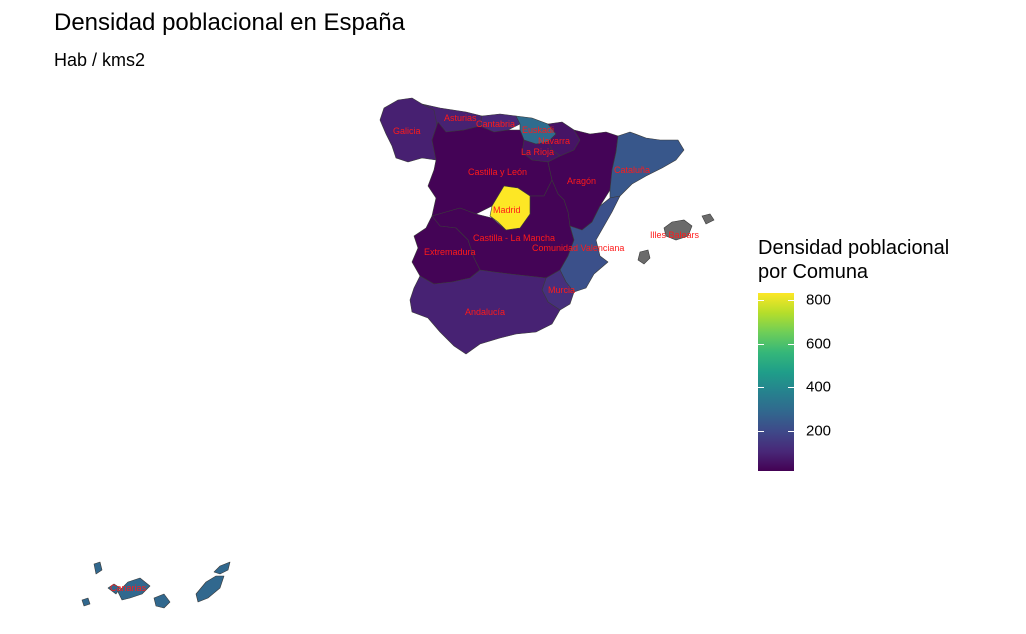 This screenshot has width=1026, height=634. What do you see at coordinates (632, 170) in the screenshot?
I see `label-cataluna: Cataluña` at bounding box center [632, 170].